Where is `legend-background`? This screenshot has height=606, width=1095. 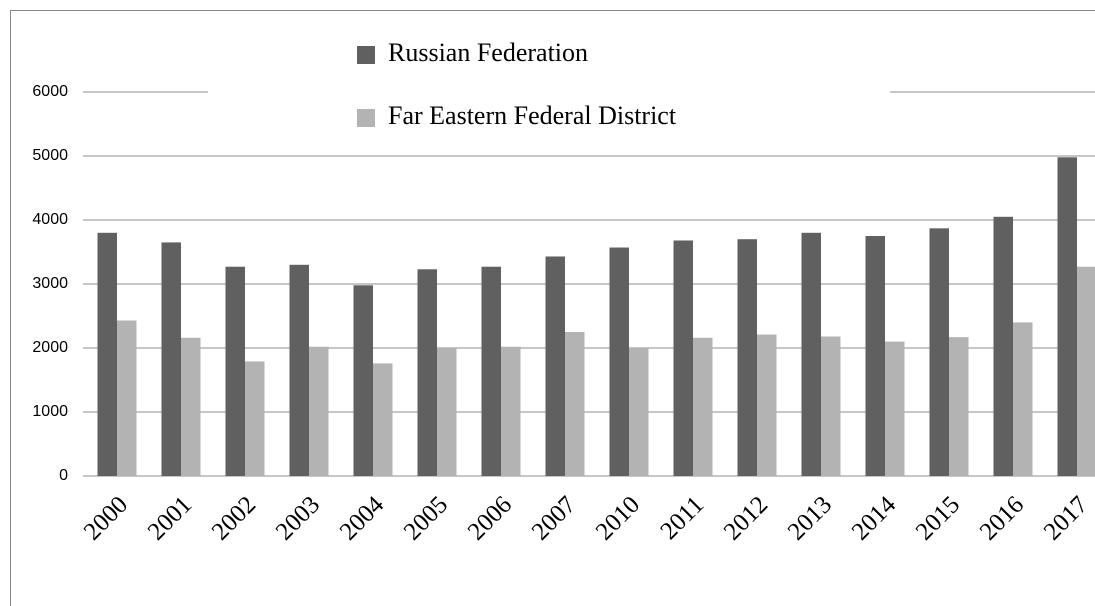 legend-background is located at coordinates (549, 90).